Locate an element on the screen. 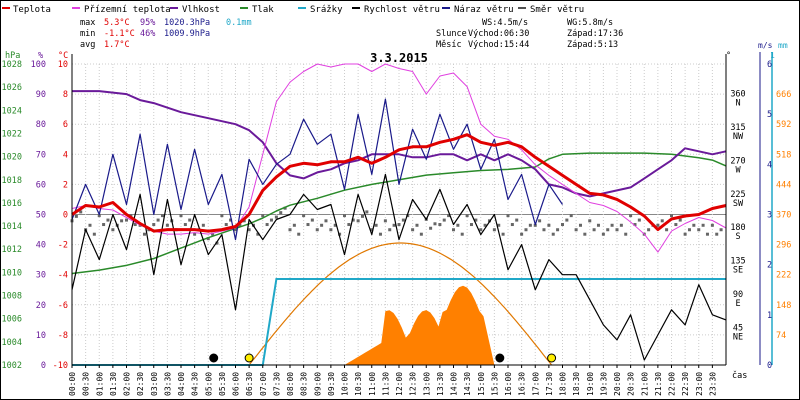 The height and width of the screenshot is (400, 800). tick-label-pct: 90 is located at coordinates (41, 95).